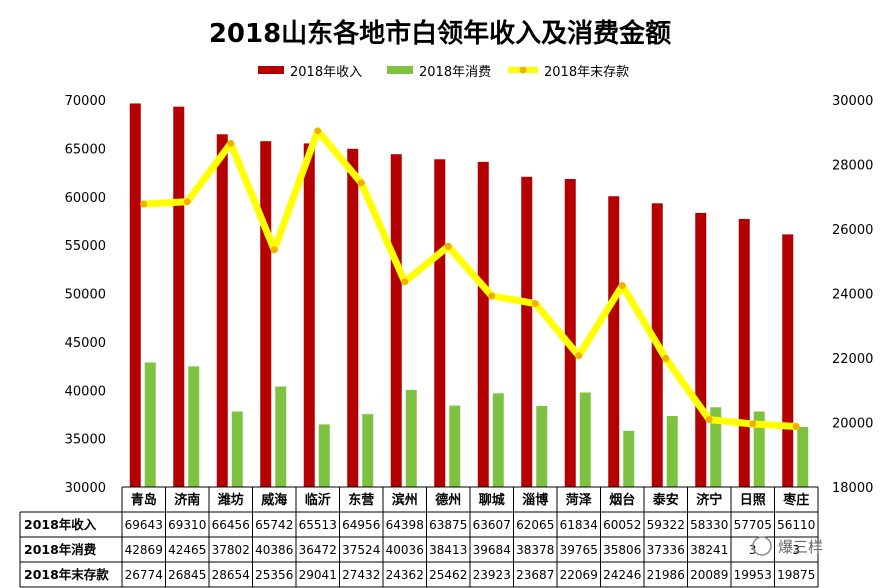 The image size is (880, 588). Describe the element at coordinates (187, 575) in the screenshot. I see `table-cell: 26845` at that location.